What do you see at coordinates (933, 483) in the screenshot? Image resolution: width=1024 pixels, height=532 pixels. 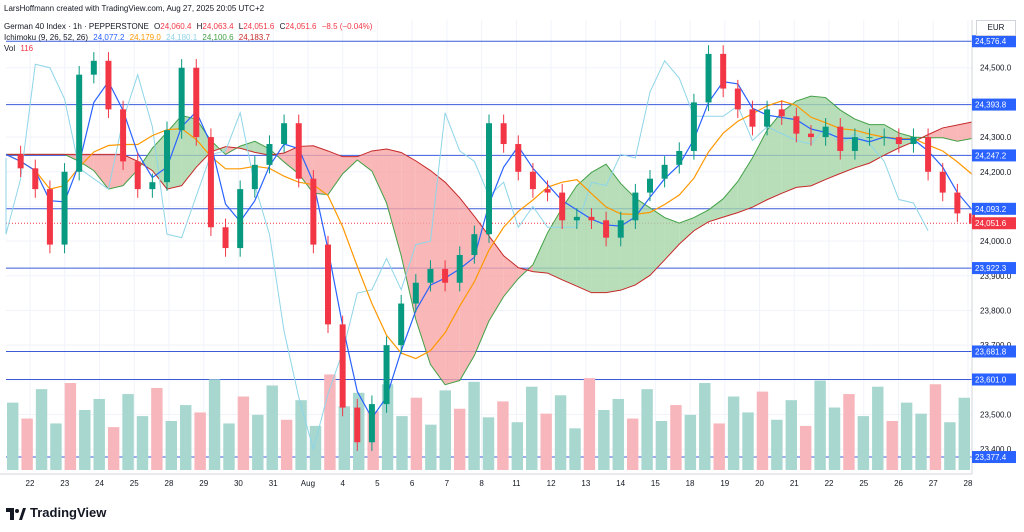 I see `x-tick-label: 27` at bounding box center [933, 483].